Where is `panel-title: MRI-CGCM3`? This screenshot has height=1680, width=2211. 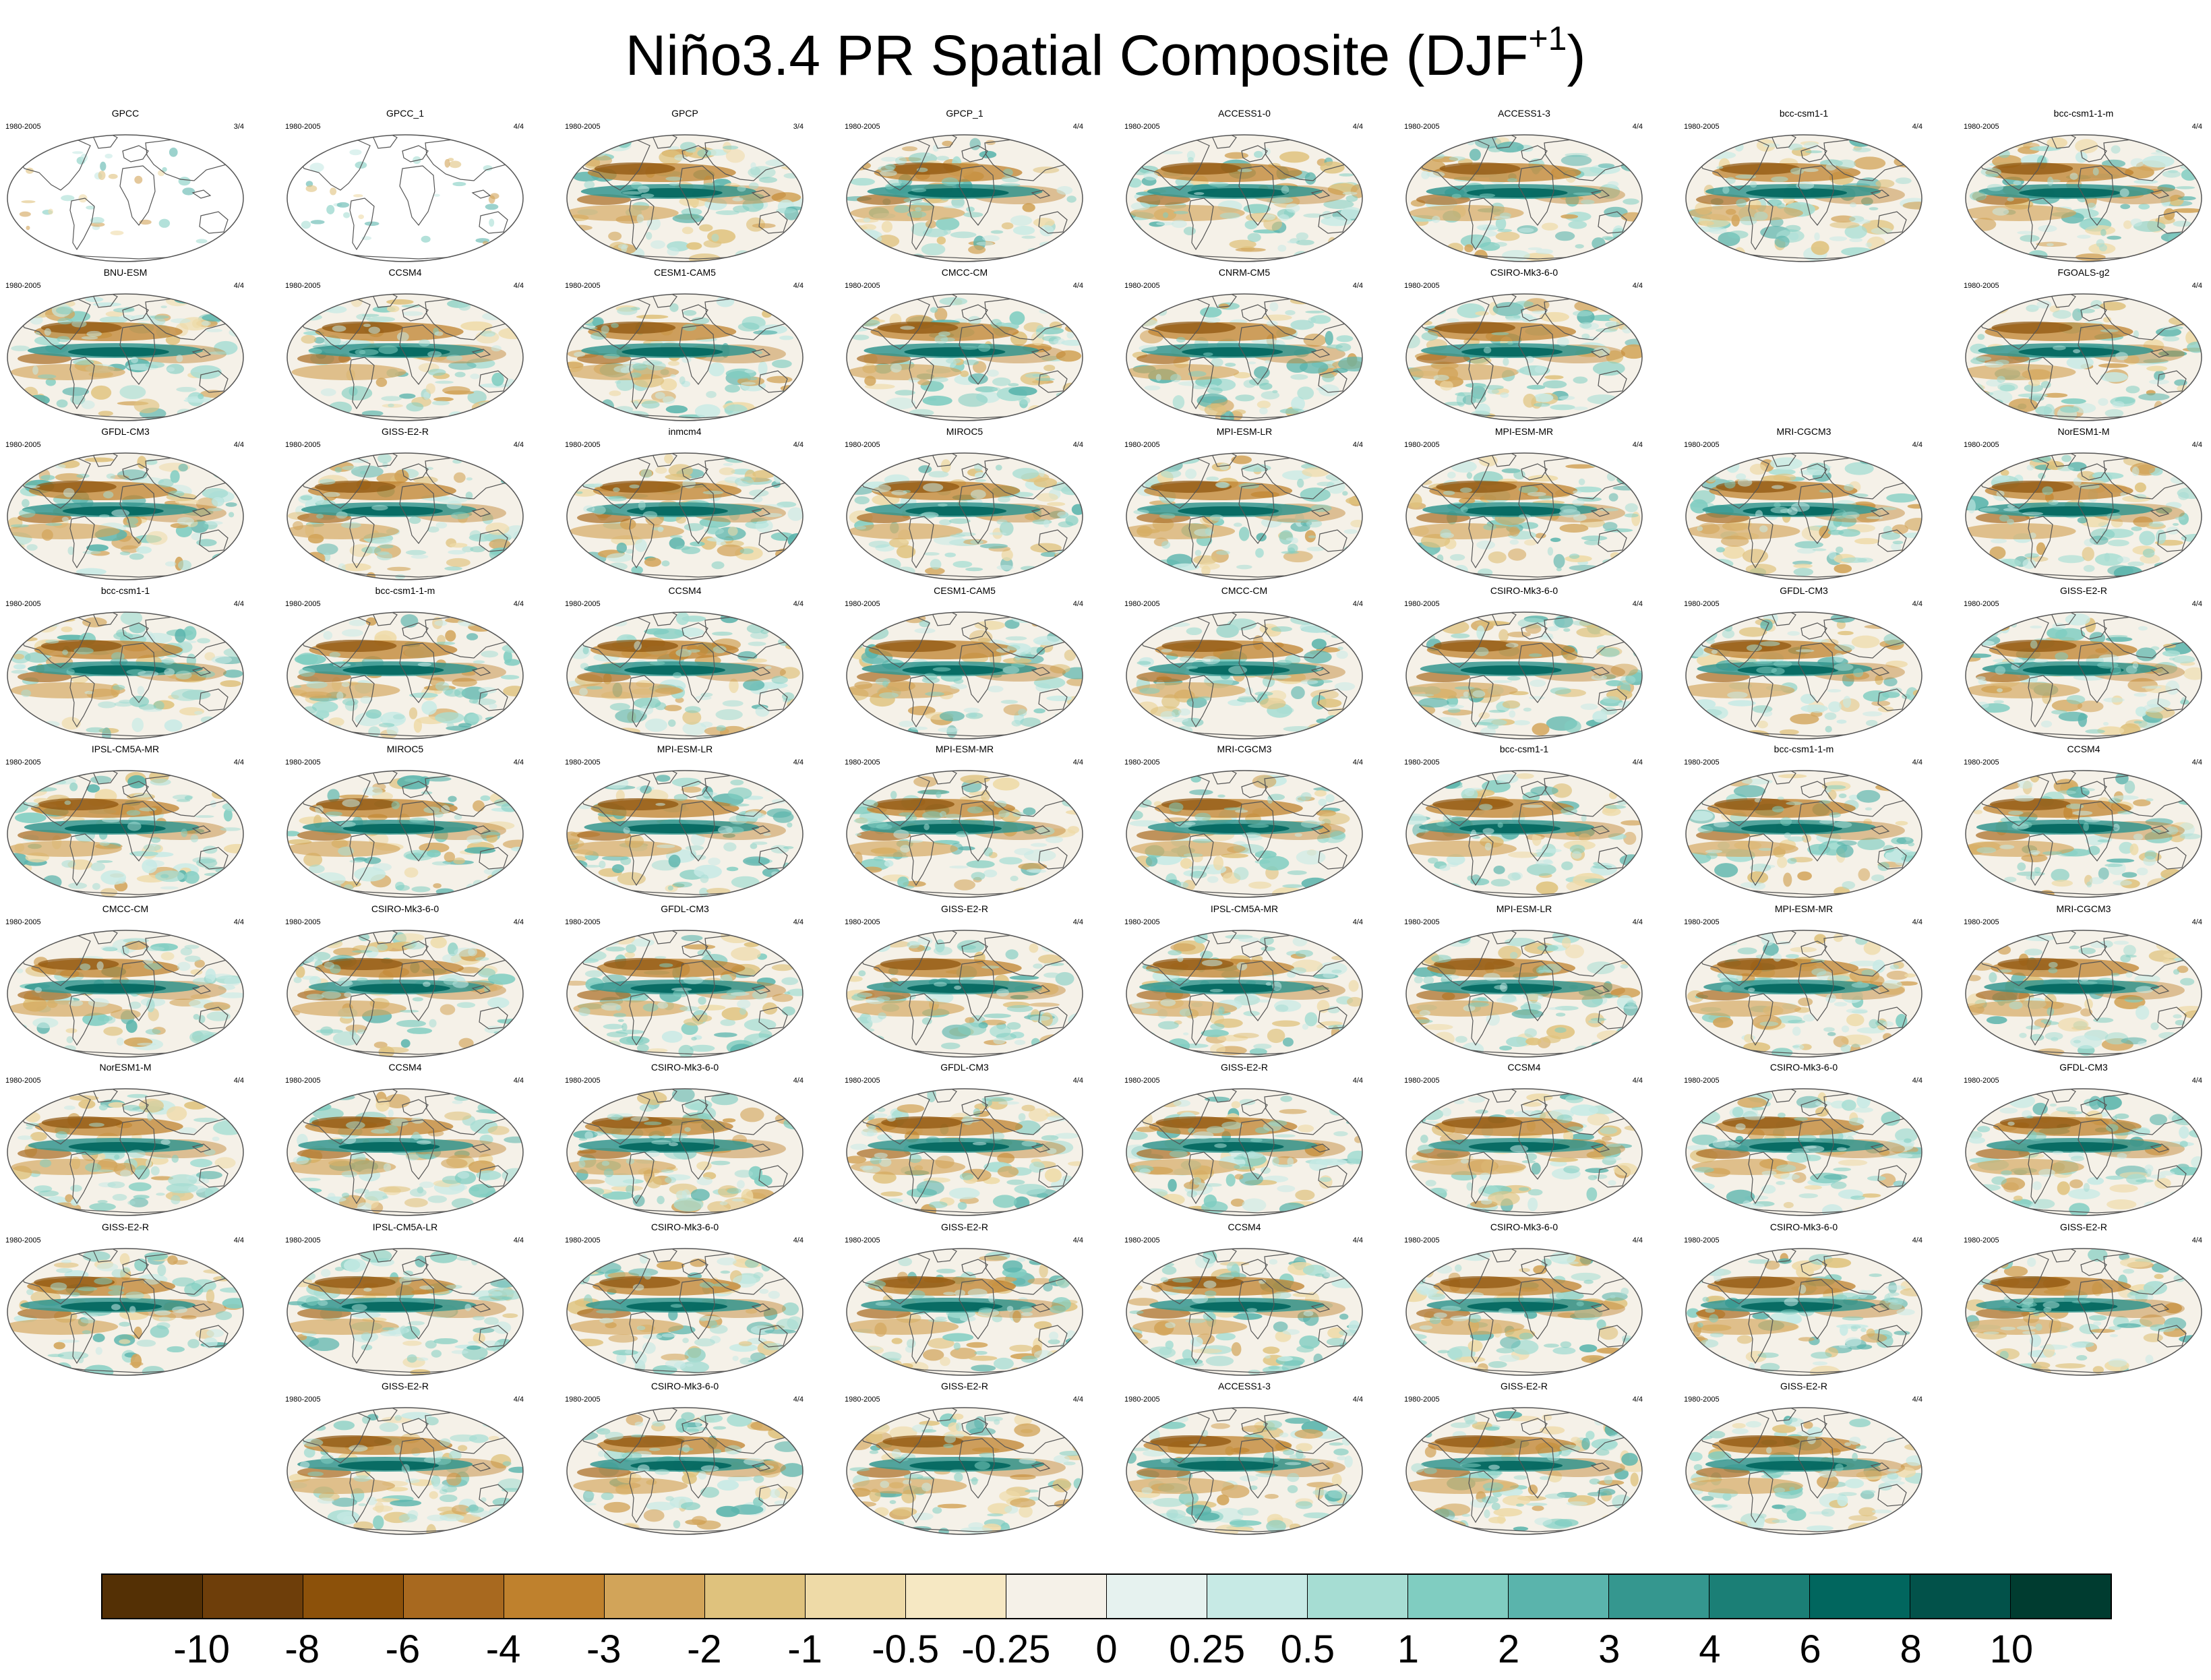 panel-title: MRI-CGCM3 is located at coordinates (1244, 749).